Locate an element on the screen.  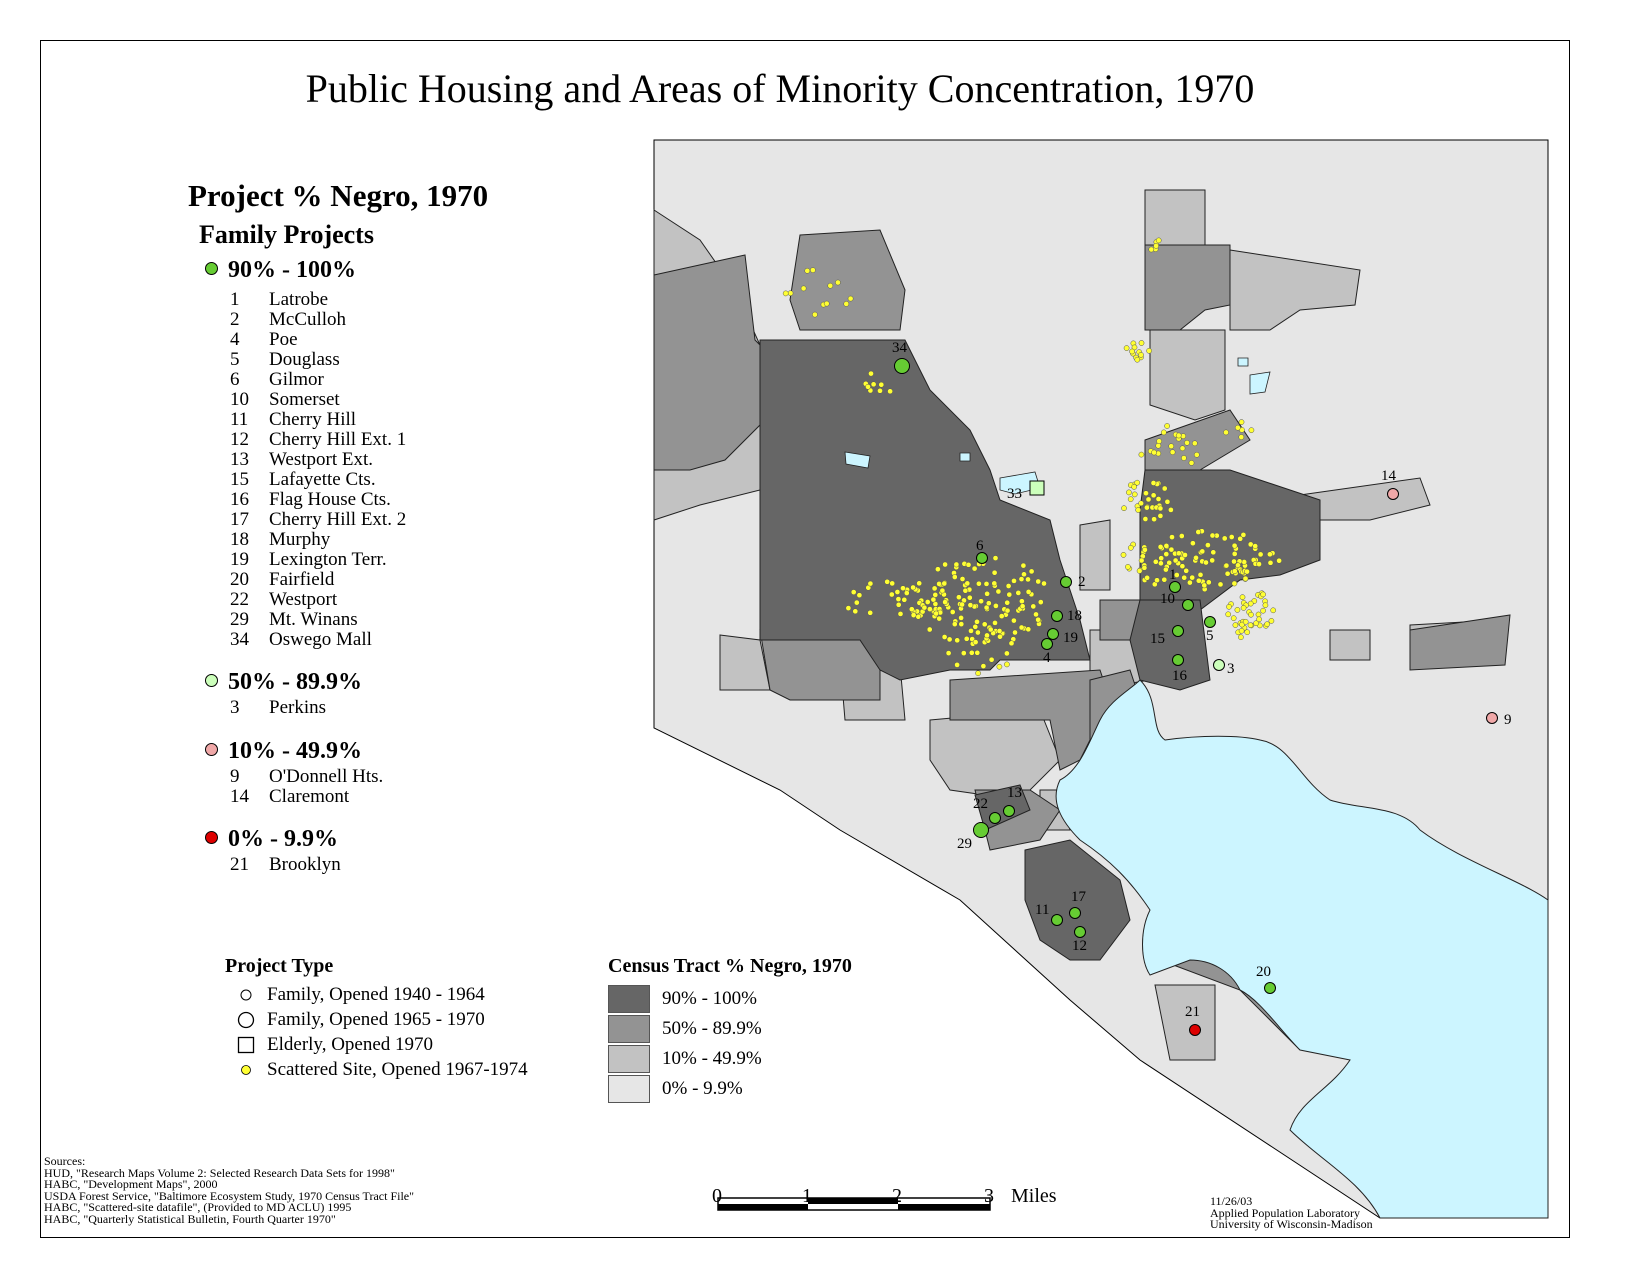
project-list-item: 6 Gilmor is located at coordinates (318, 380).